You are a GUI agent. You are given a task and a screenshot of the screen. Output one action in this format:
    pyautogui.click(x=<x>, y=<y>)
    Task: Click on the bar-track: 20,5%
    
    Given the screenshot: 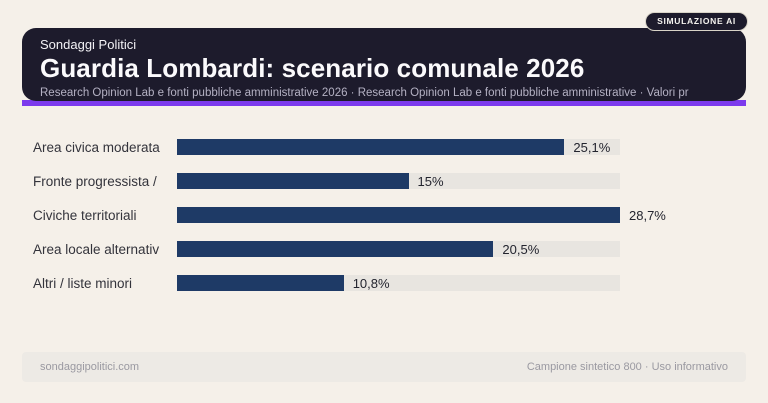 What is the action you would take?
    pyautogui.click(x=398, y=249)
    